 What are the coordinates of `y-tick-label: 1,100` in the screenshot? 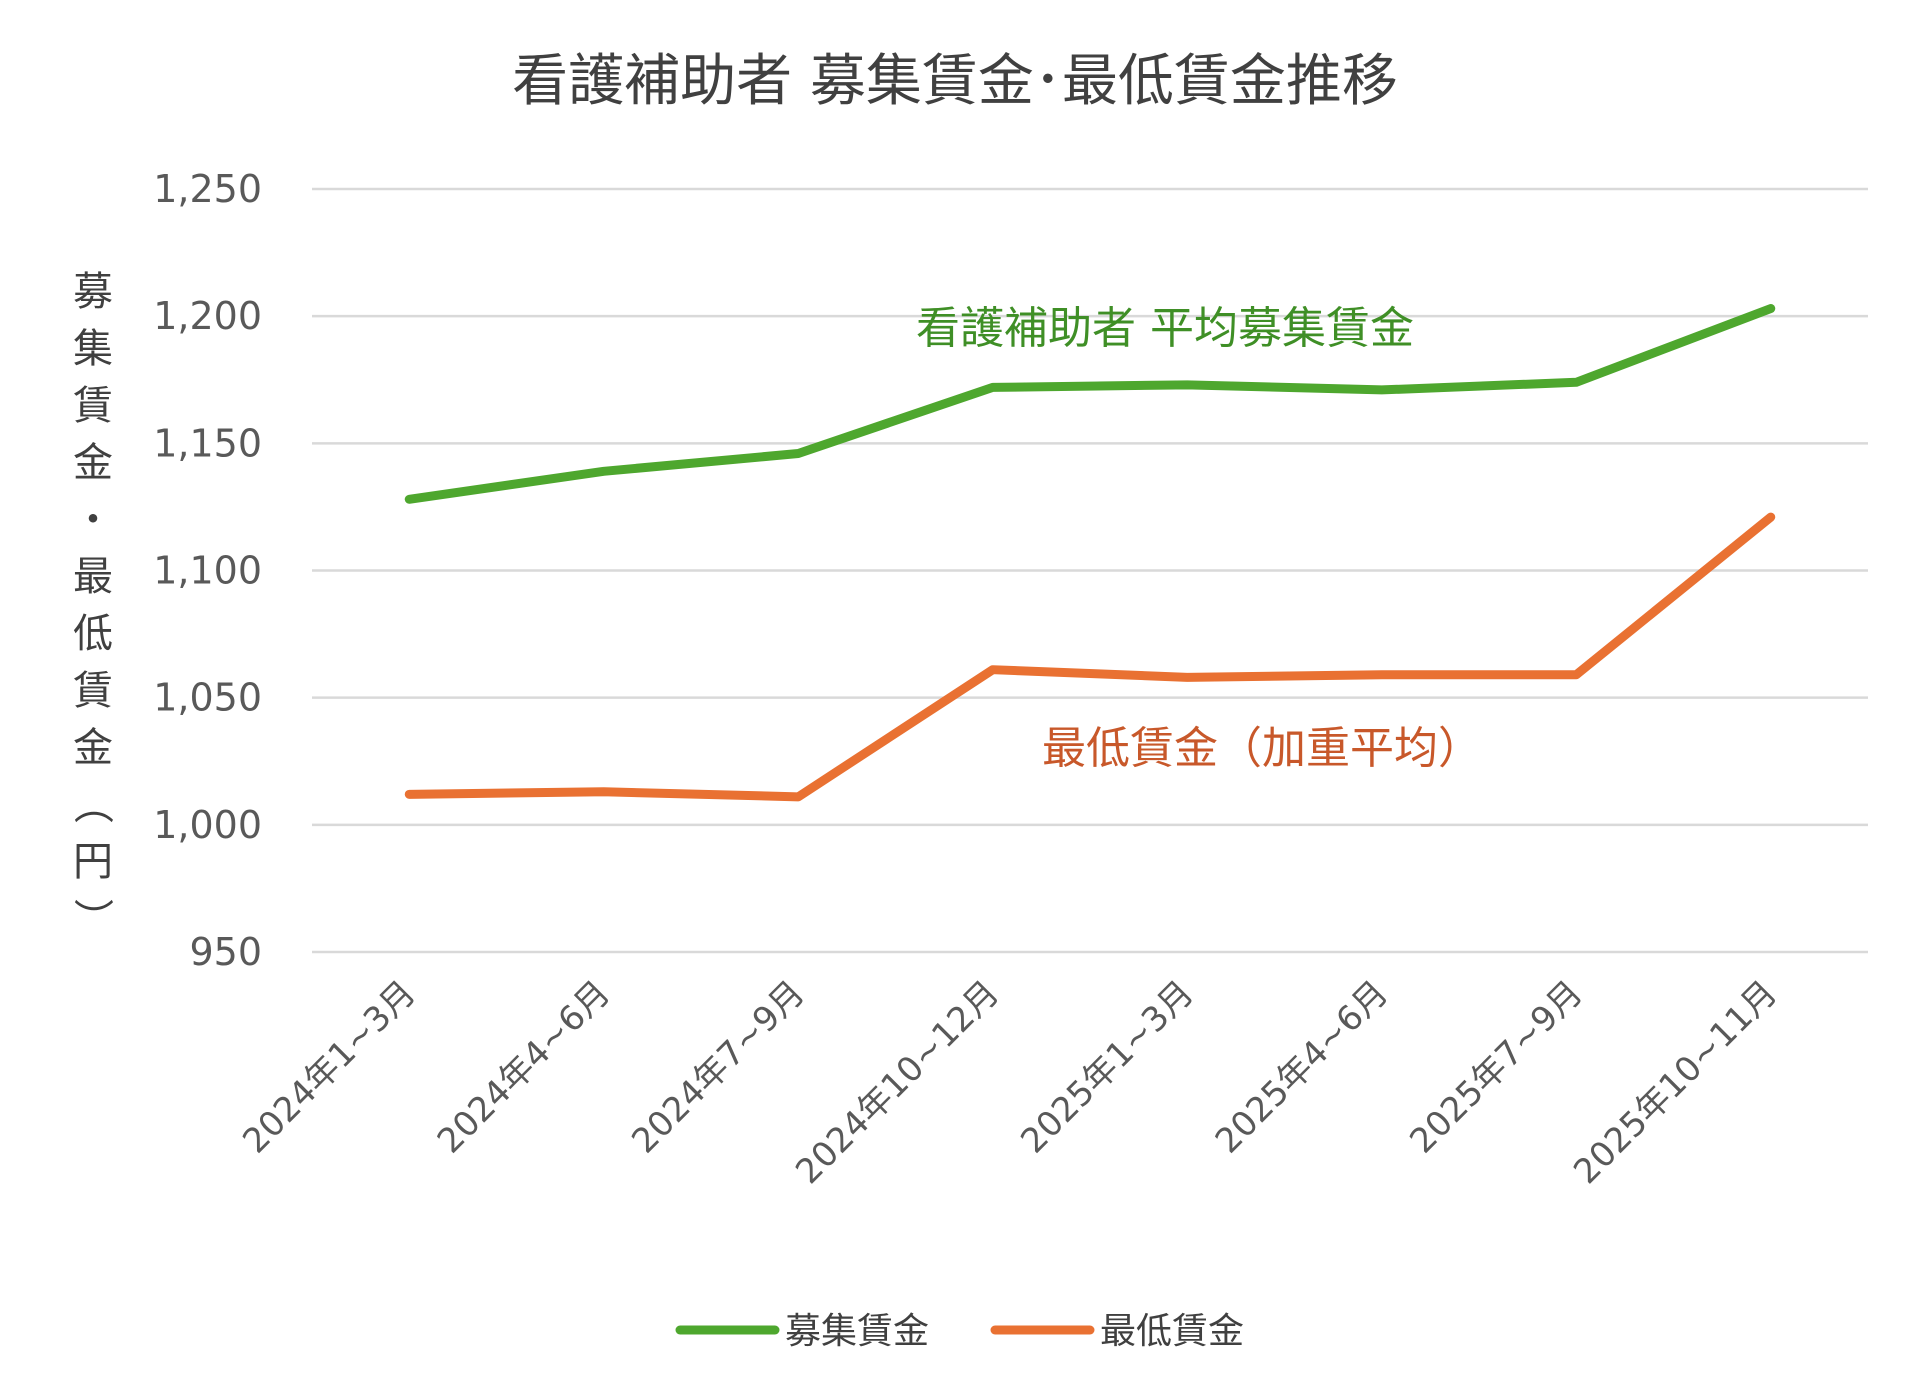 It's located at (207, 571).